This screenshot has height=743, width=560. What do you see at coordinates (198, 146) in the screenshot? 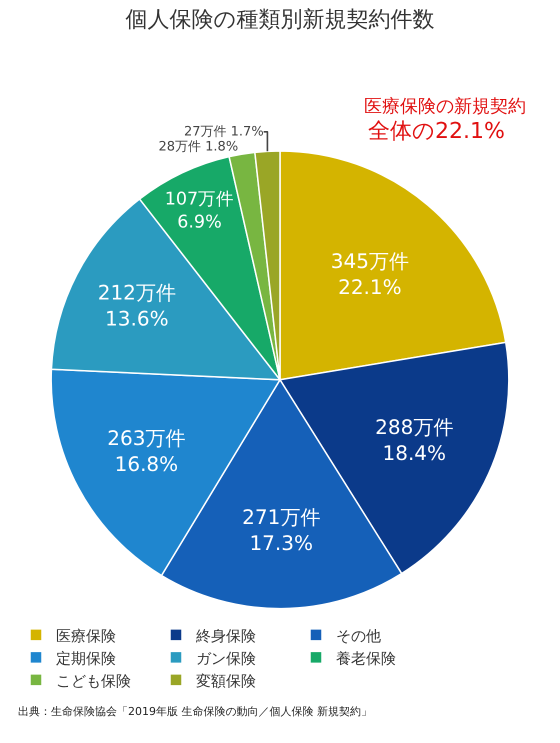
I see `data-label: 28万件 1.8%` at bounding box center [198, 146].